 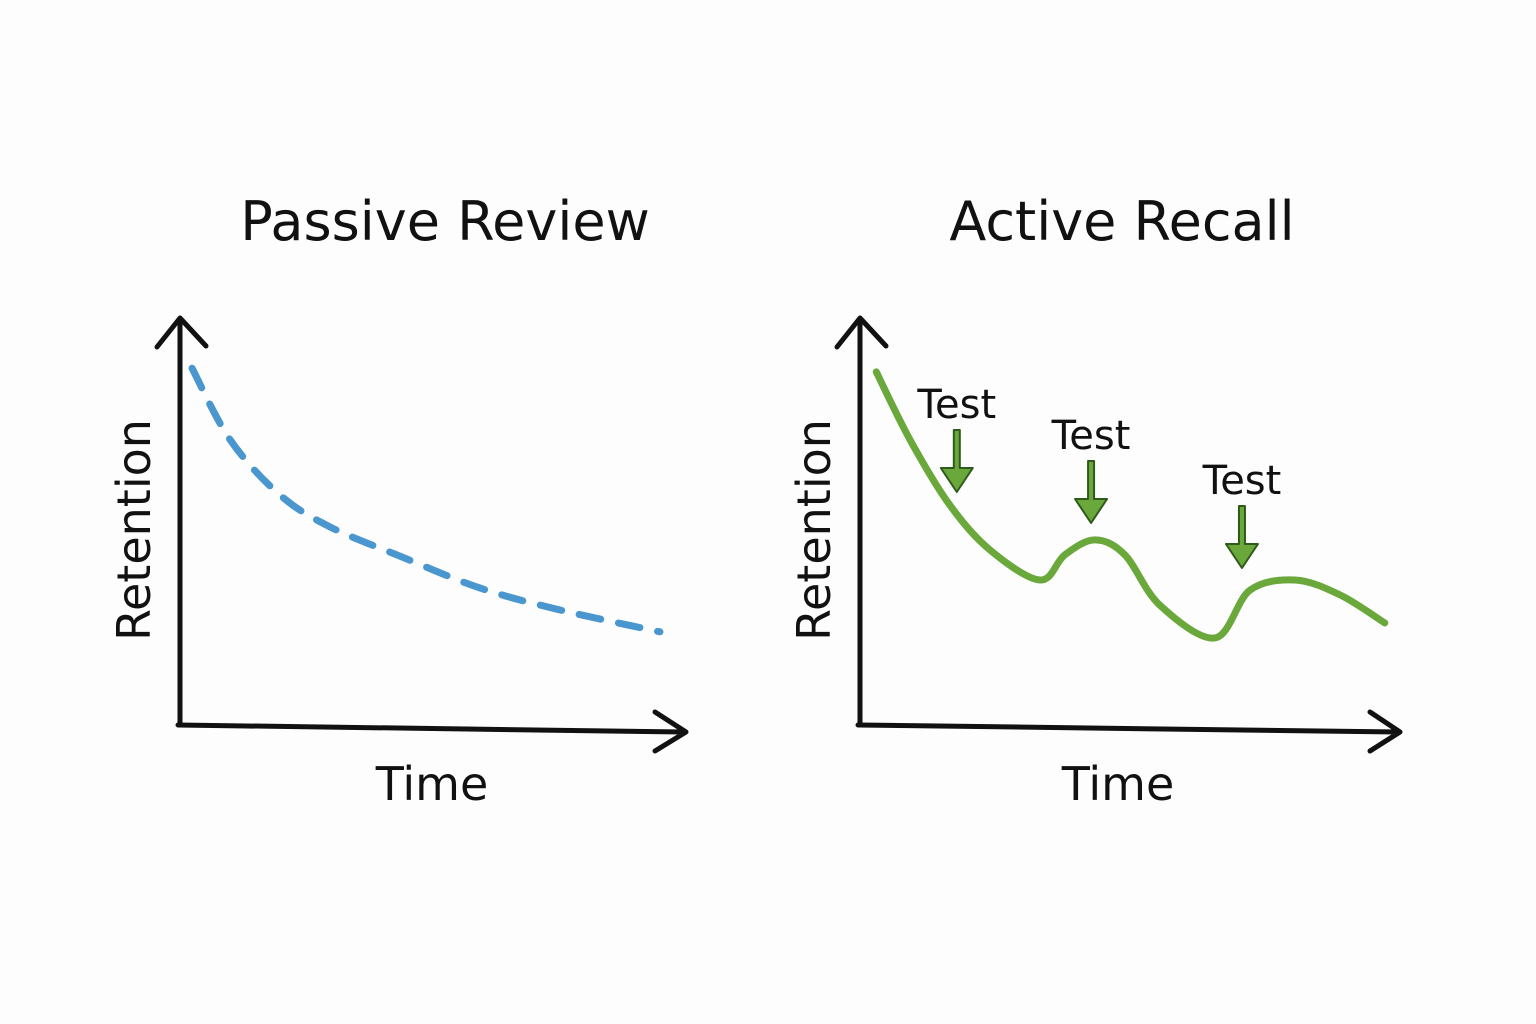 I want to click on chart-title: Passive Review, so click(x=445, y=221).